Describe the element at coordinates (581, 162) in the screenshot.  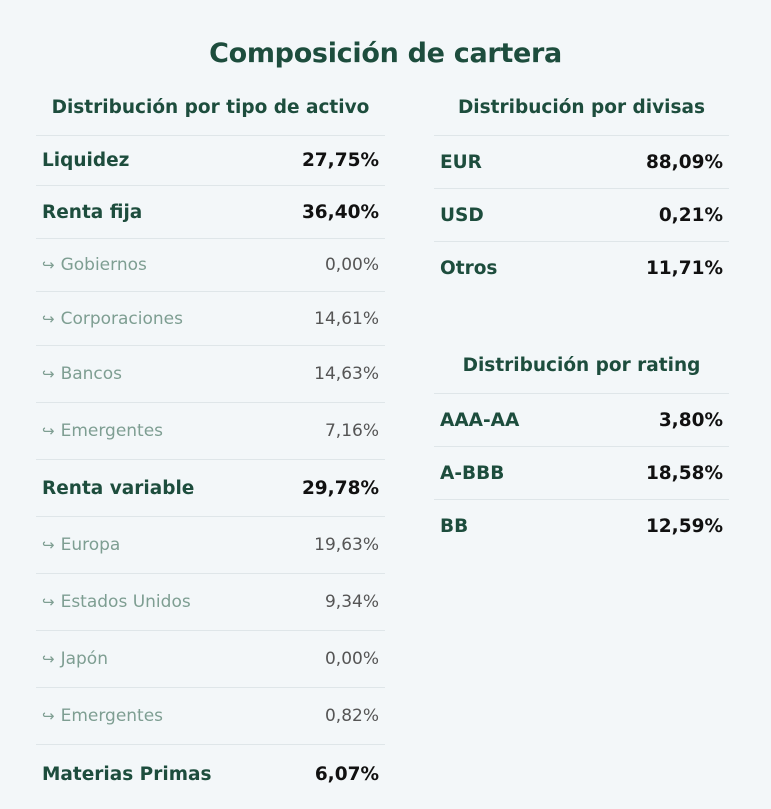
I see `category-row: EUR 88,09%` at that location.